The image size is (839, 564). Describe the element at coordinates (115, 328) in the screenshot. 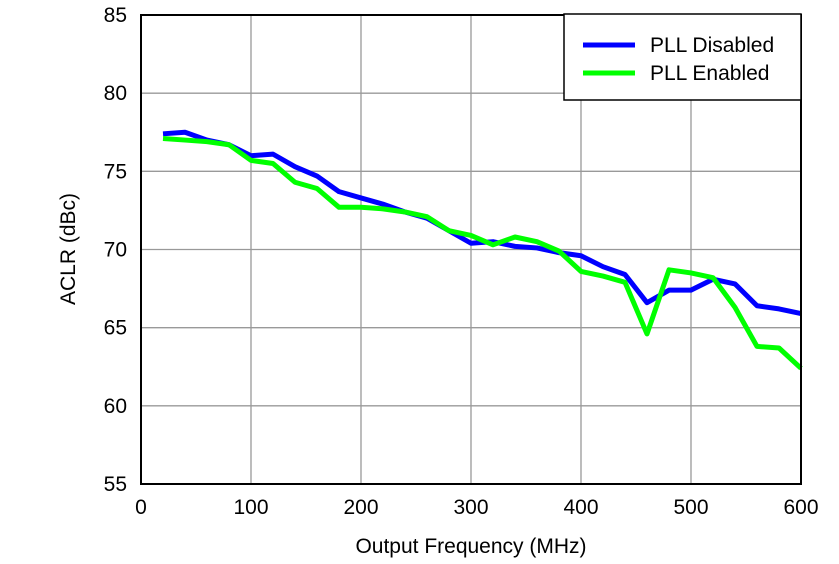

I see `y-tick-label: 65` at that location.